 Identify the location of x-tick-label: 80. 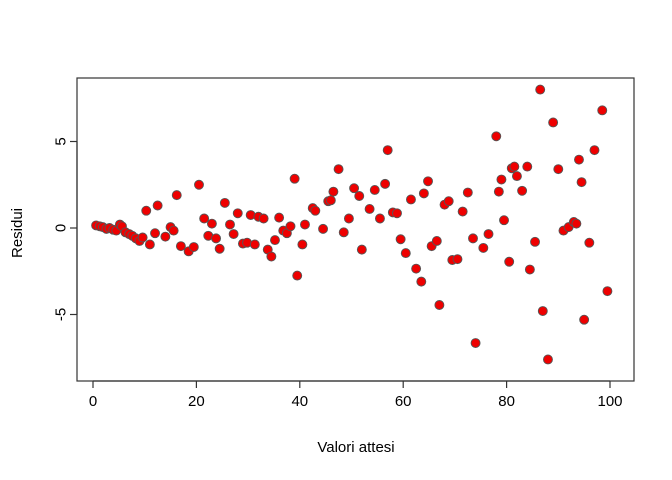
(506, 401).